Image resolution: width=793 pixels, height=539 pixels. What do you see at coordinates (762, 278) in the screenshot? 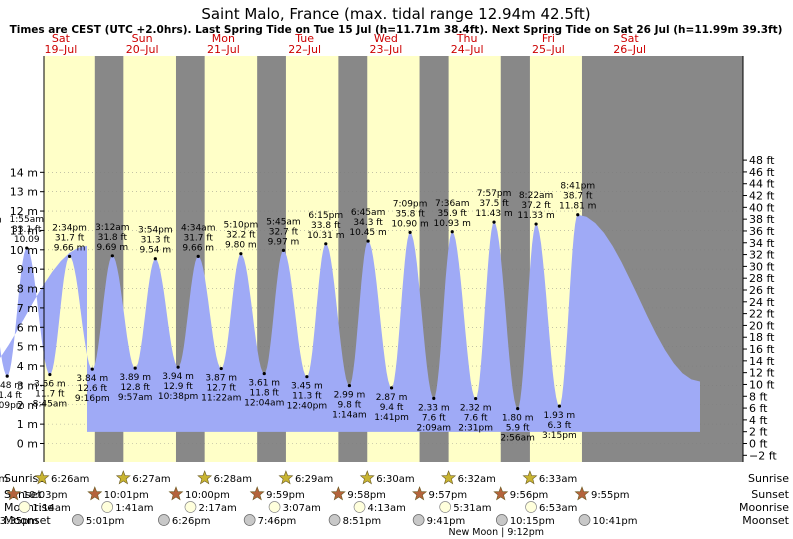
I see `right-tick-label: 28 ft` at bounding box center [762, 278].